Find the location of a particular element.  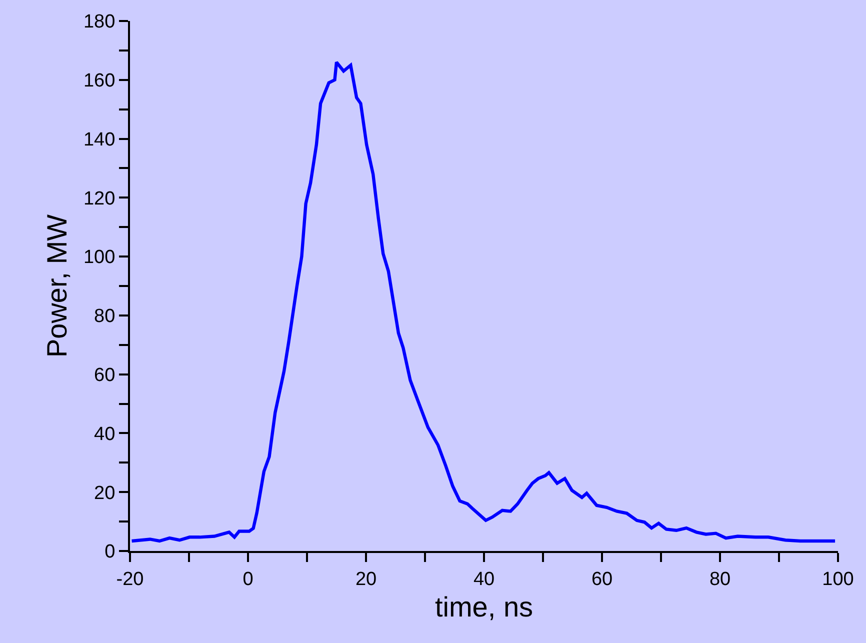

y-tick-label: 20 is located at coordinates (105, 493).